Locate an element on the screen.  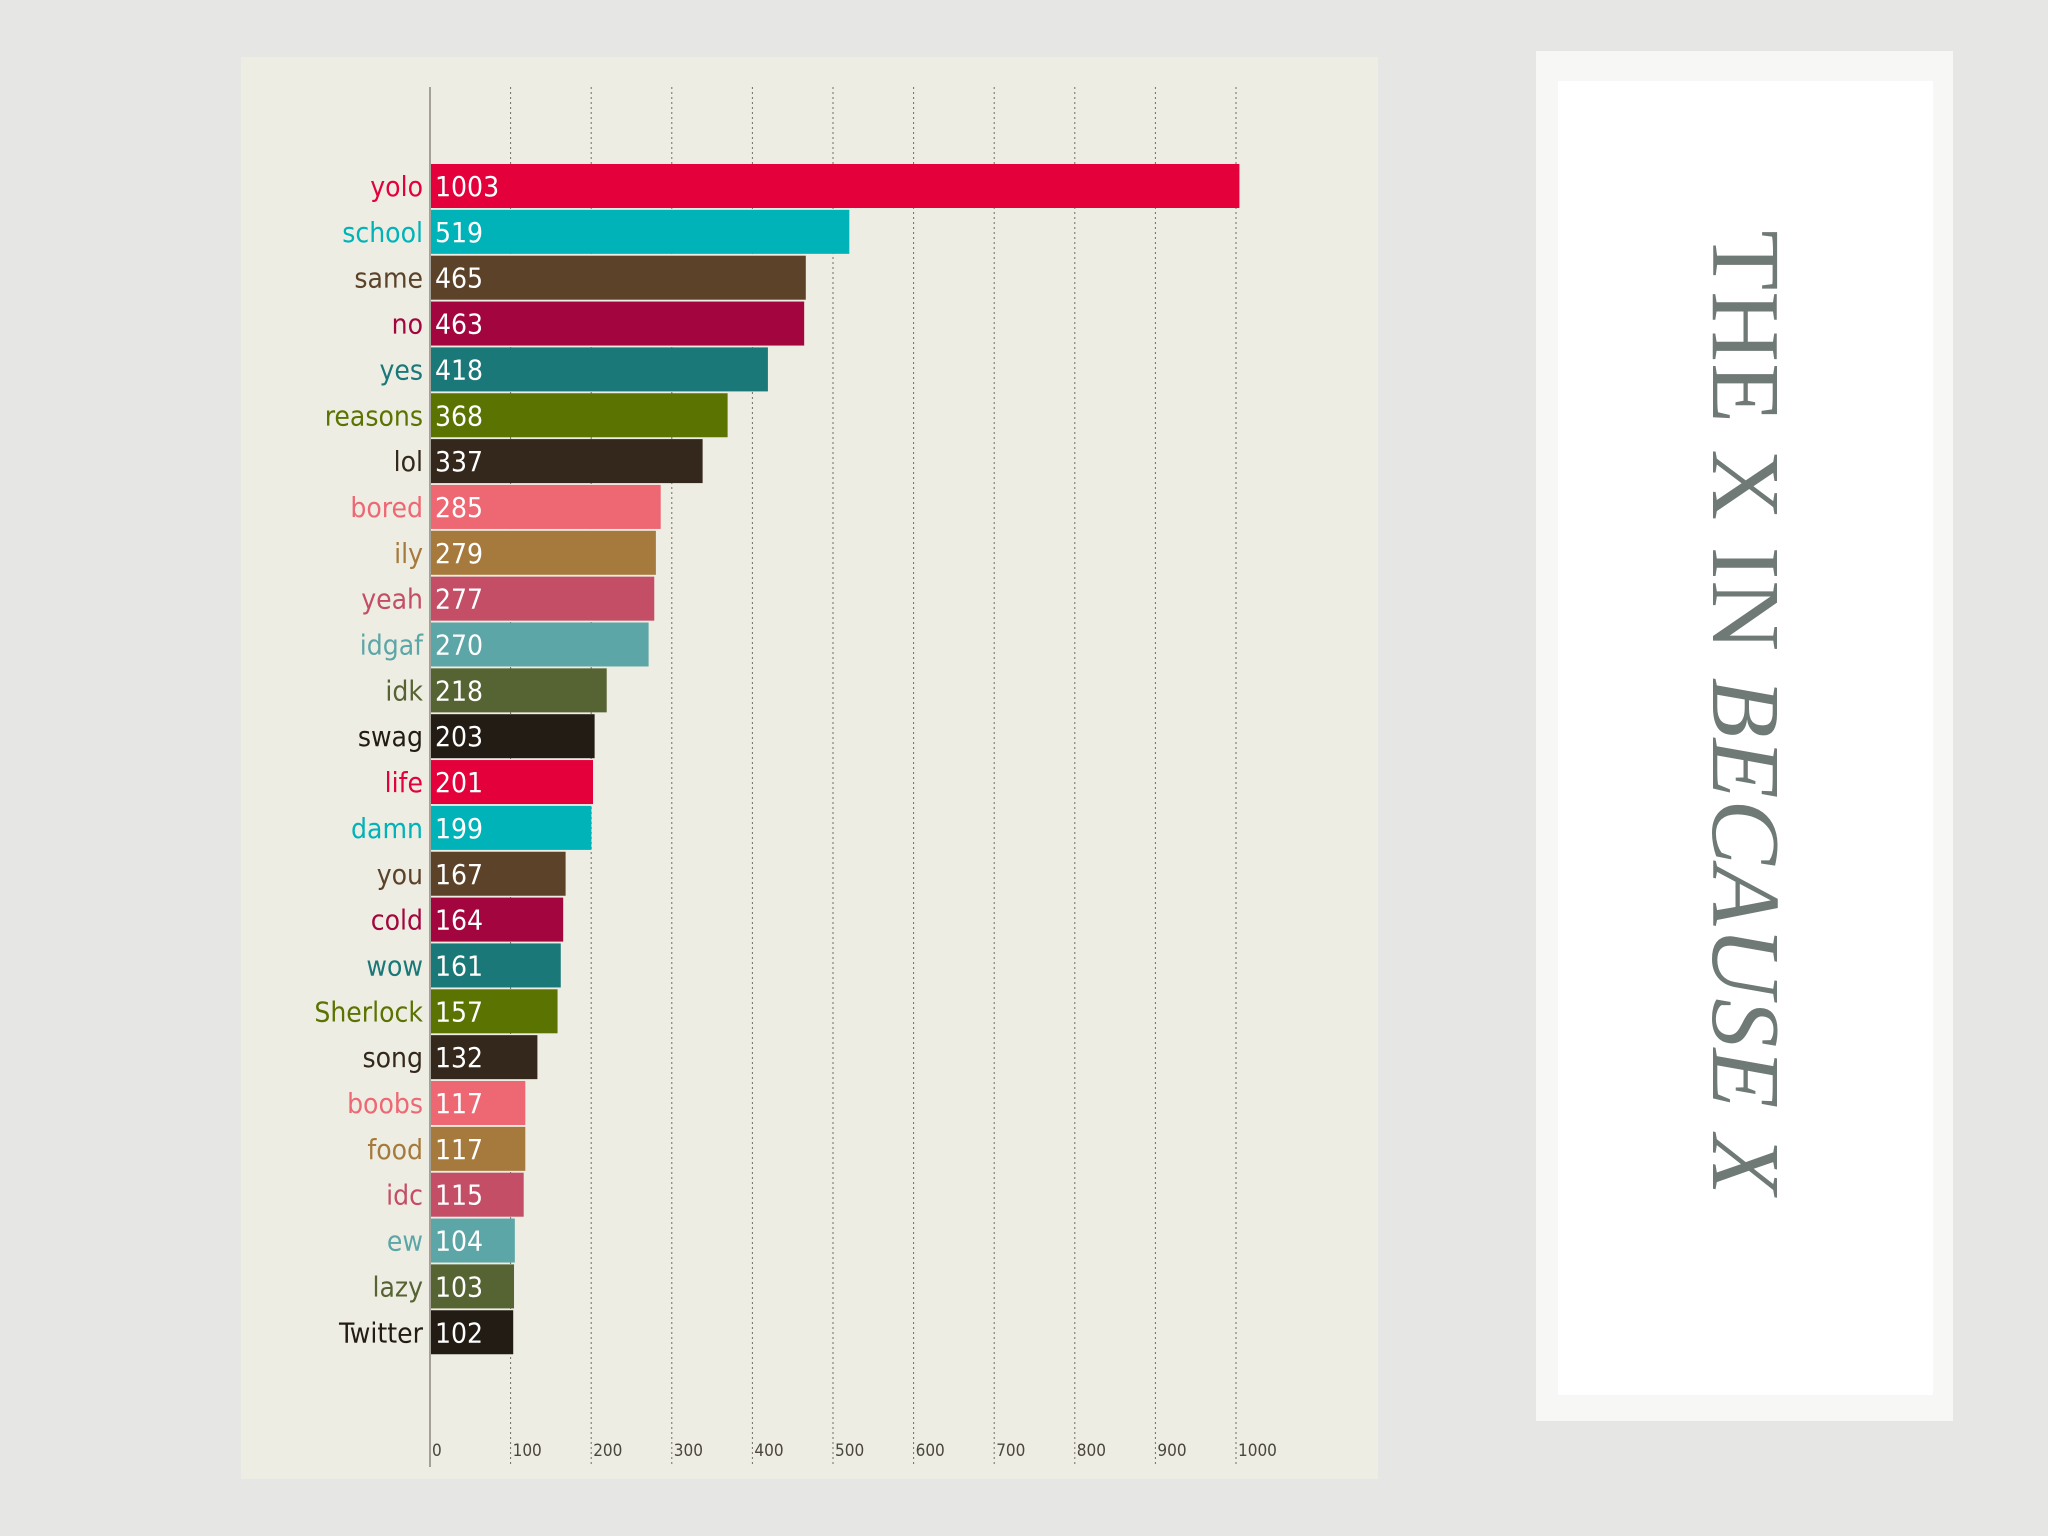
category-label-song: song is located at coordinates (393, 1057).